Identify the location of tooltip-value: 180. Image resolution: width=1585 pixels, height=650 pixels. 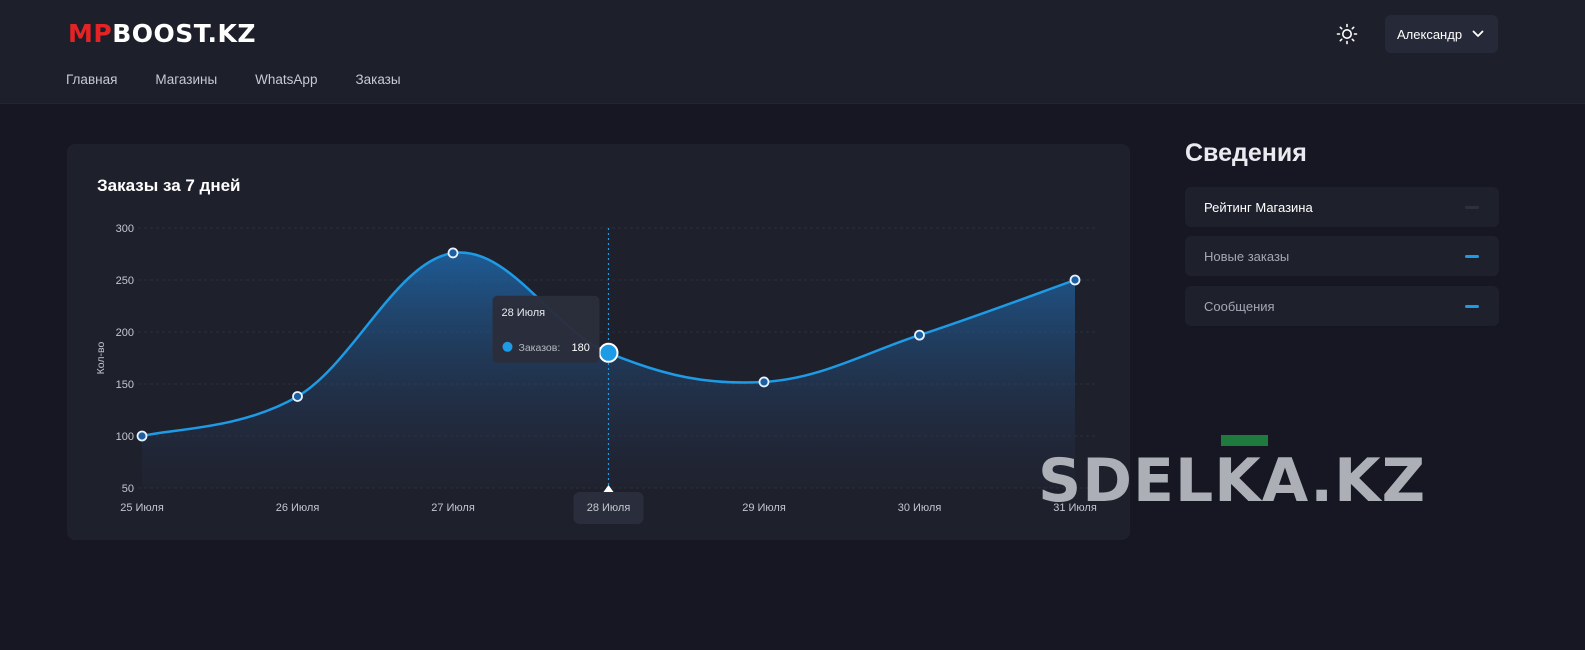
(581, 348).